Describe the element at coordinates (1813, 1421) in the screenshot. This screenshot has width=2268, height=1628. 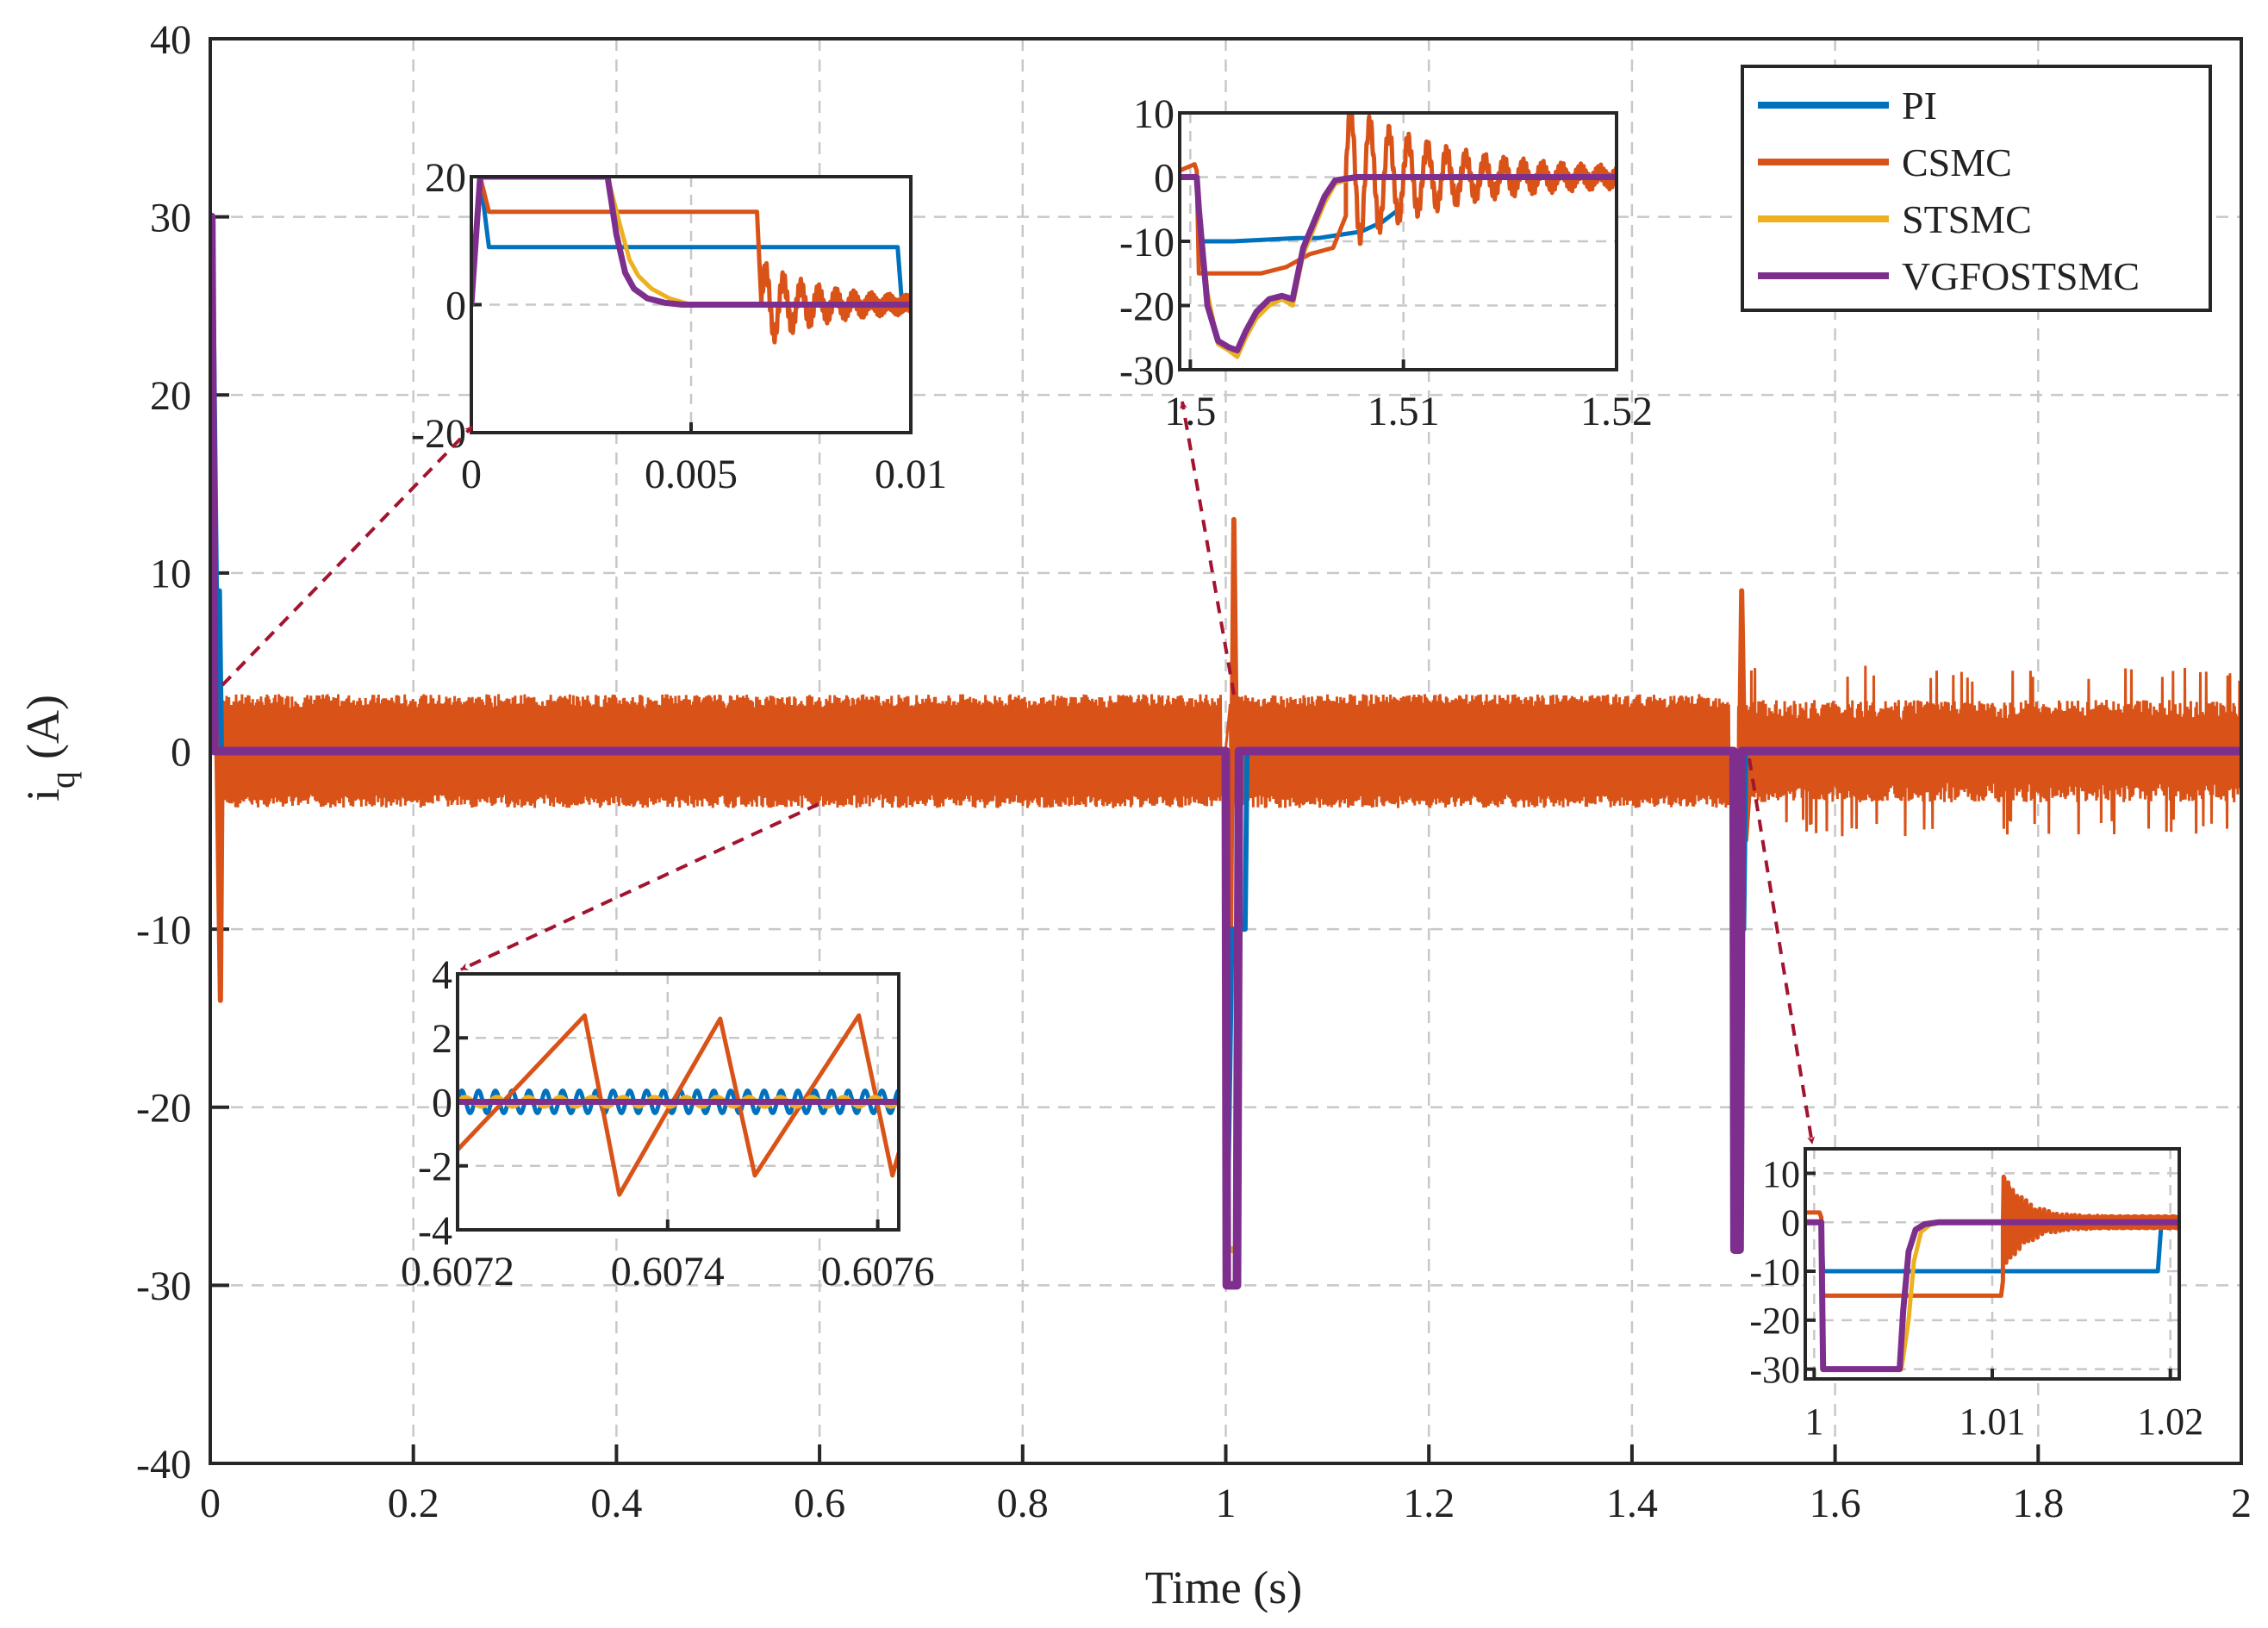
I see `inset-1-x-tick-label: 1` at that location.